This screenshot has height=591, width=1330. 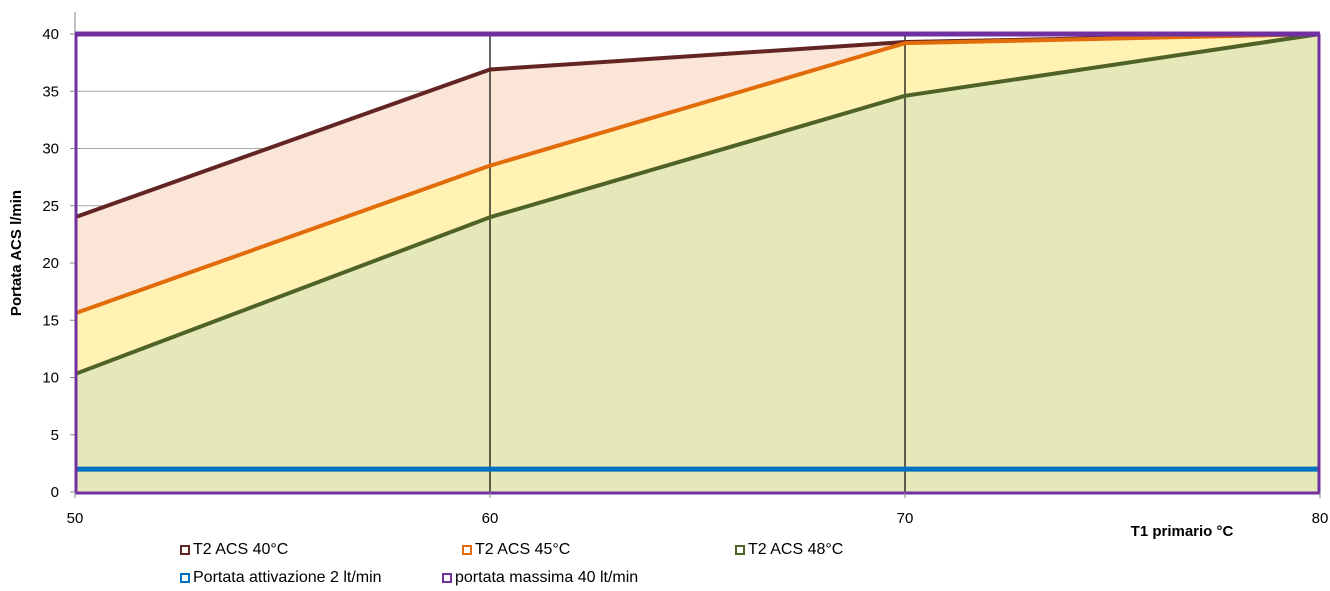 I want to click on x-tick-label: 50, so click(x=75, y=518).